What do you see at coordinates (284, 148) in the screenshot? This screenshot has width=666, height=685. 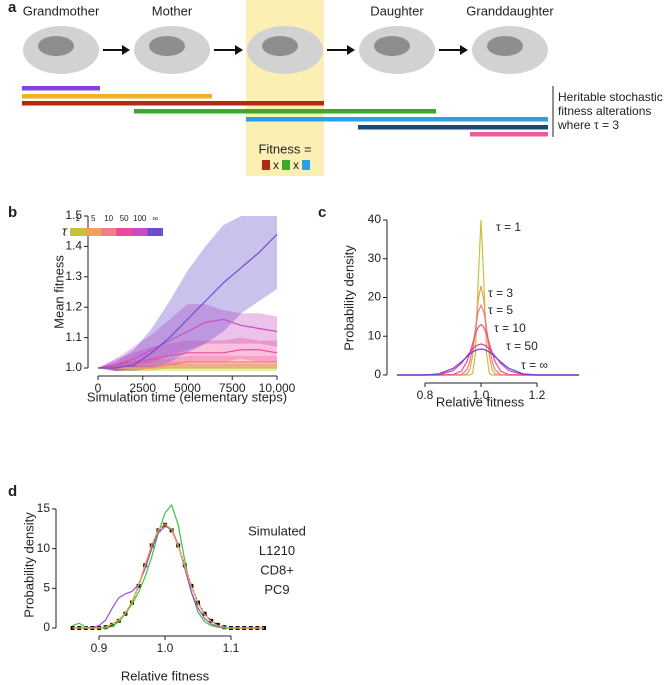 I see `fitness-label: Fitness =` at bounding box center [284, 148].